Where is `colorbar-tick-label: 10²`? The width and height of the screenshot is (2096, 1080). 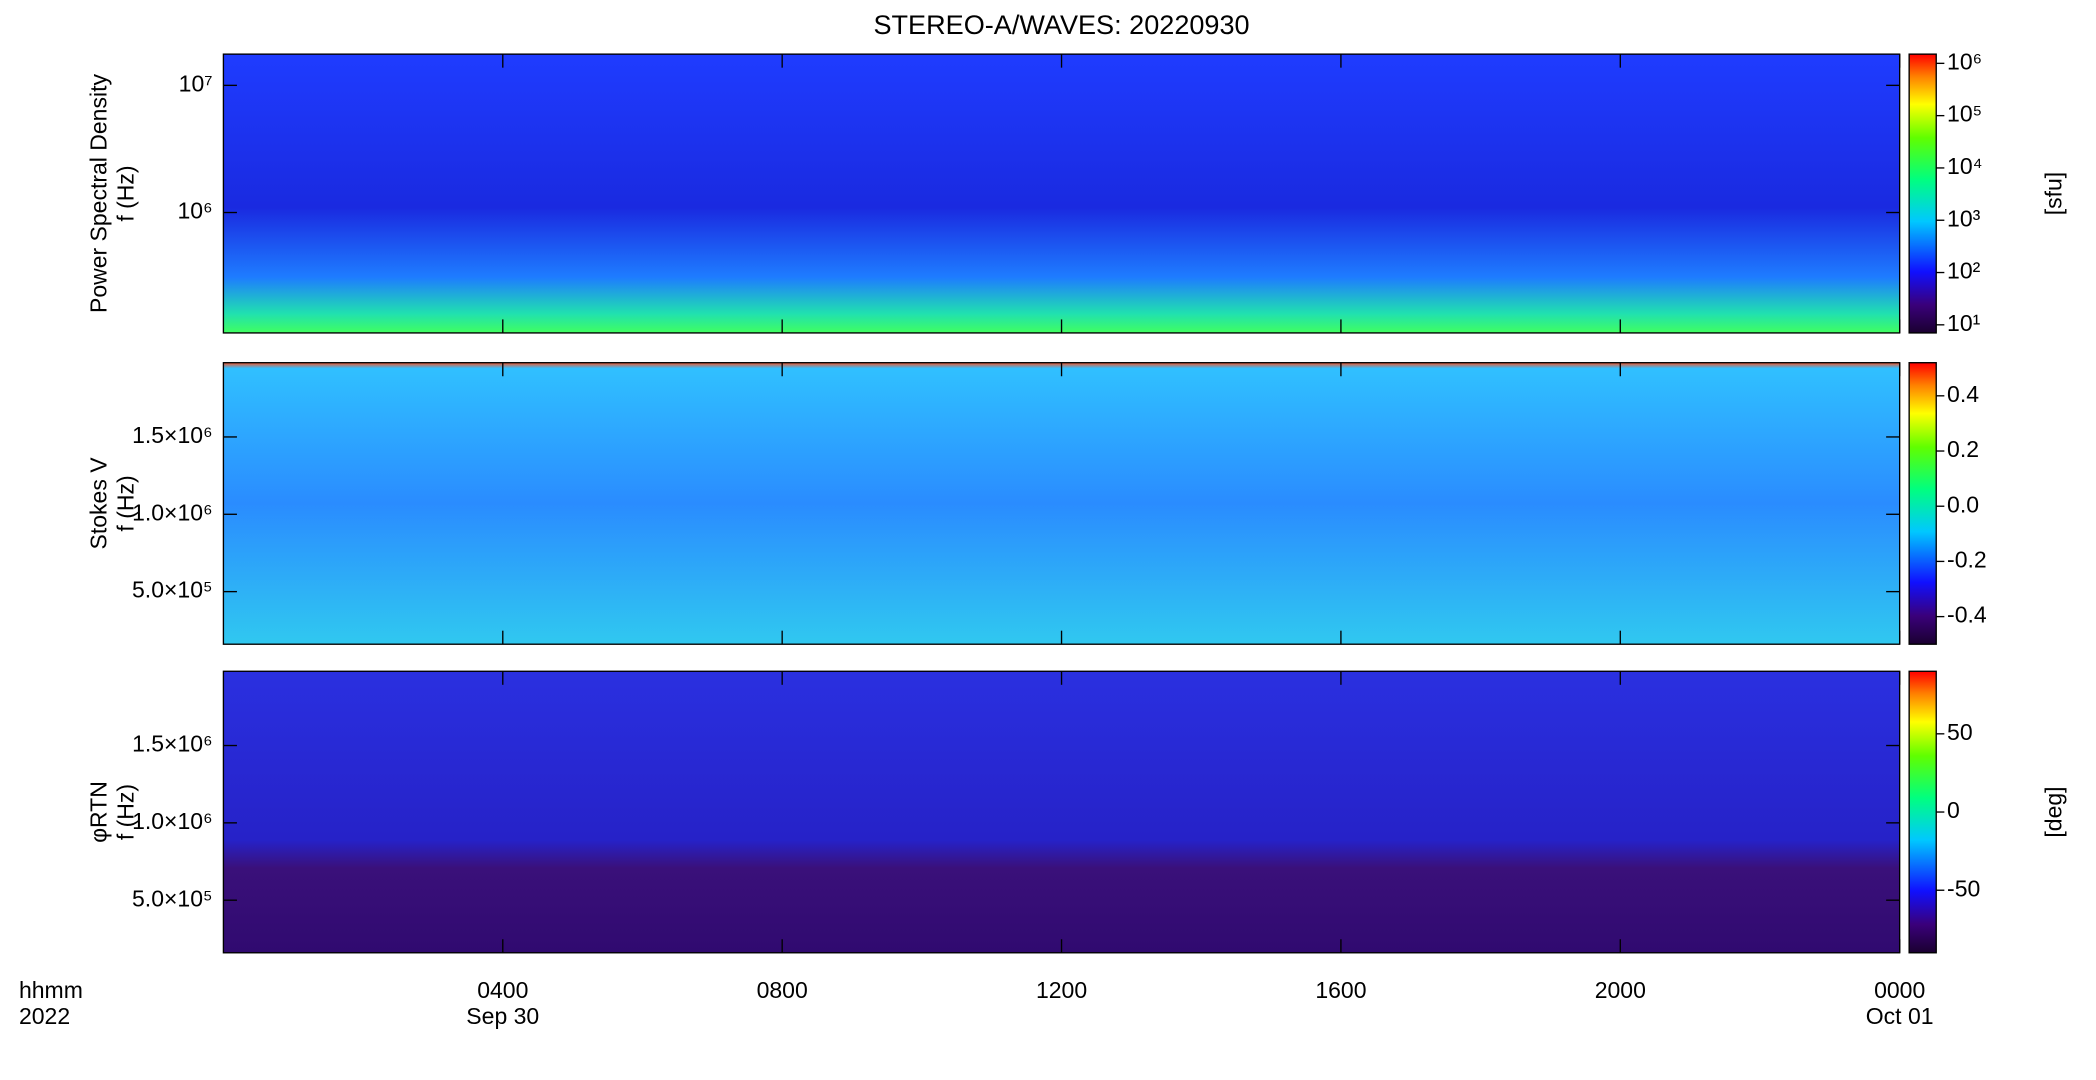
colorbar-tick-label: 10² is located at coordinates (1964, 271).